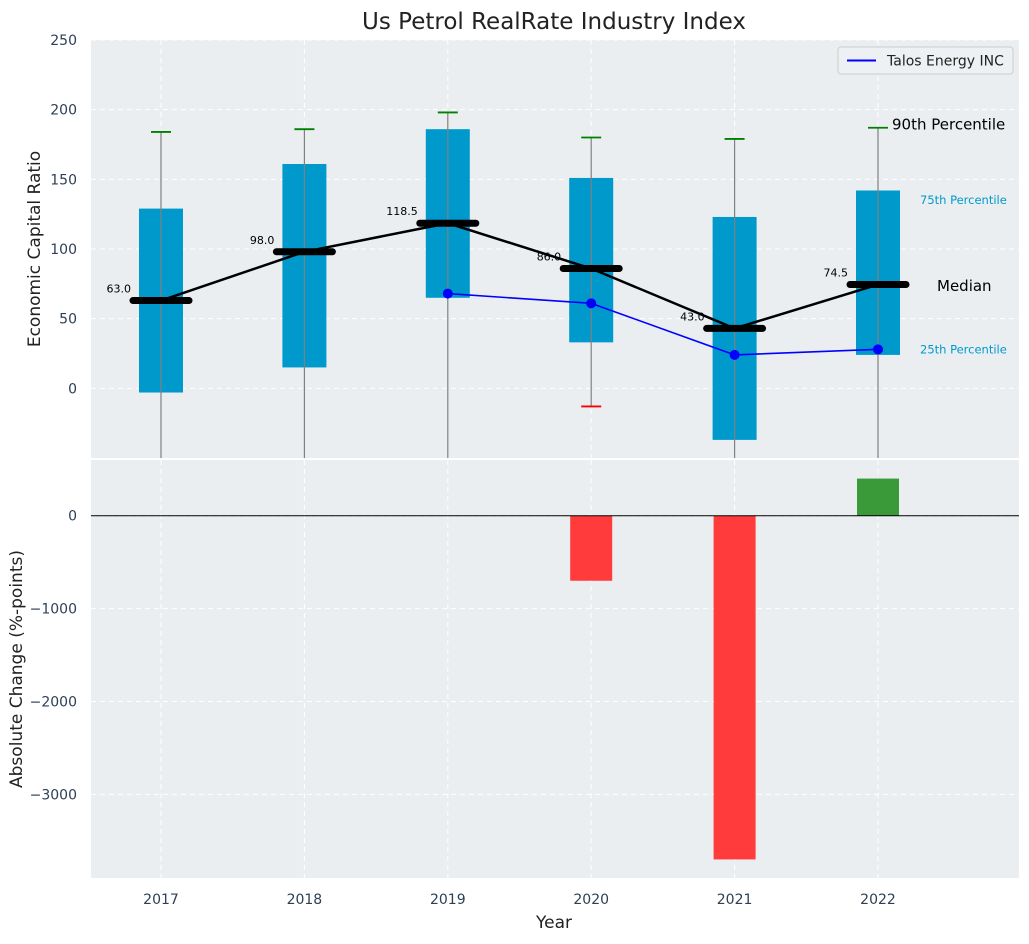 The image size is (1029, 944). Describe the element at coordinates (735, 900) in the screenshot. I see `x-tick-label: 2021` at that location.